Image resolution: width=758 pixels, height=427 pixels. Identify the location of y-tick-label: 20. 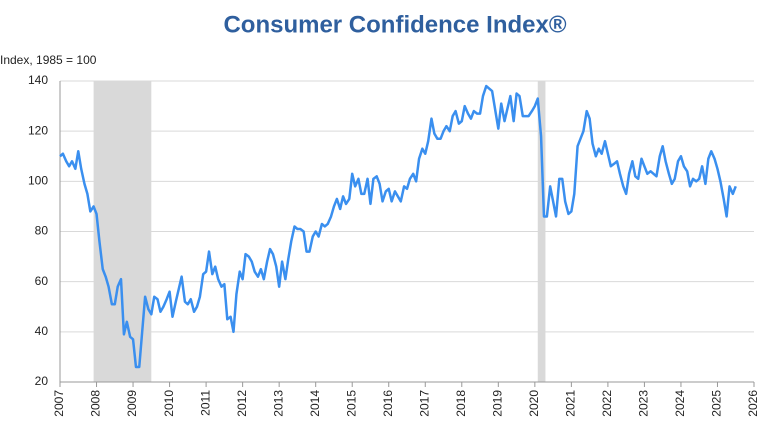
(42, 381).